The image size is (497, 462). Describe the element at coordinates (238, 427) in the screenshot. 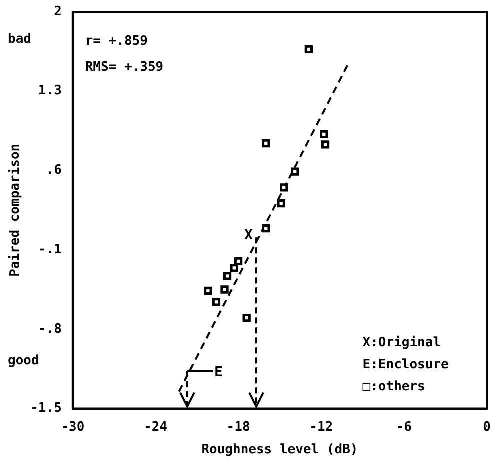

I see `x-tick-label: -18` at that location.